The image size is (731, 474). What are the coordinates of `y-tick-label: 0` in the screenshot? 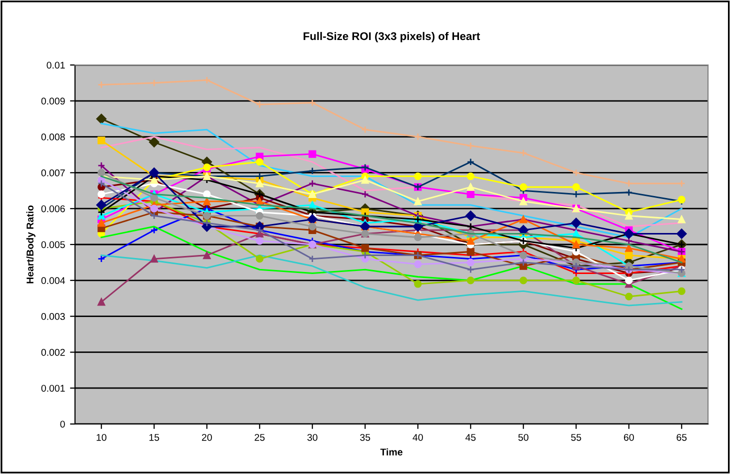 It's located at (62, 424).